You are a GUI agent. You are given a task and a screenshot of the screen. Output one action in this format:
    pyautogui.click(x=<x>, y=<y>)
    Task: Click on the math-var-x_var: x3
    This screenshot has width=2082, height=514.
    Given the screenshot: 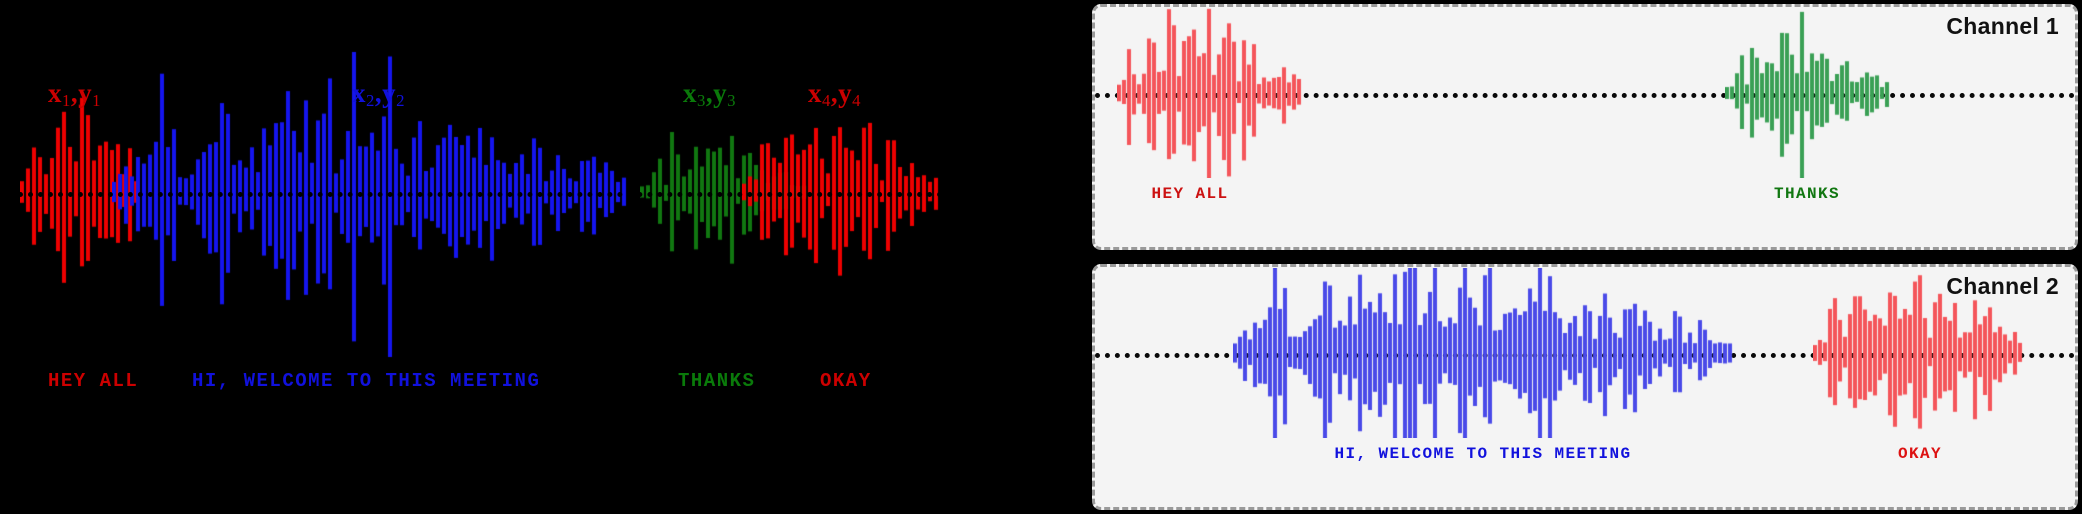 What is the action you would take?
    pyautogui.click(x=694, y=94)
    